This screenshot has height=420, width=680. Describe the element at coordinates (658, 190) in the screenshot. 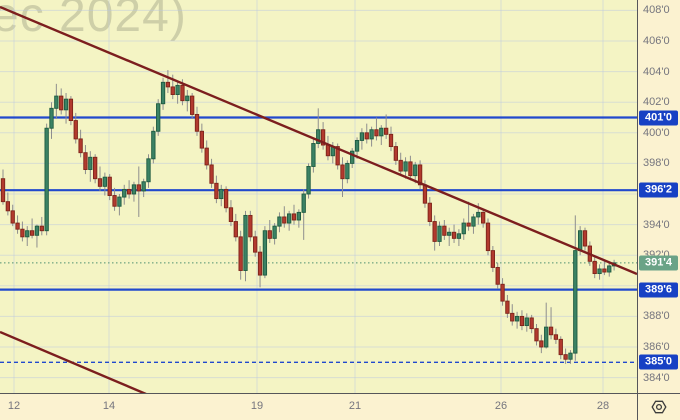

I see `price-level-badge: 396'2` at that location.